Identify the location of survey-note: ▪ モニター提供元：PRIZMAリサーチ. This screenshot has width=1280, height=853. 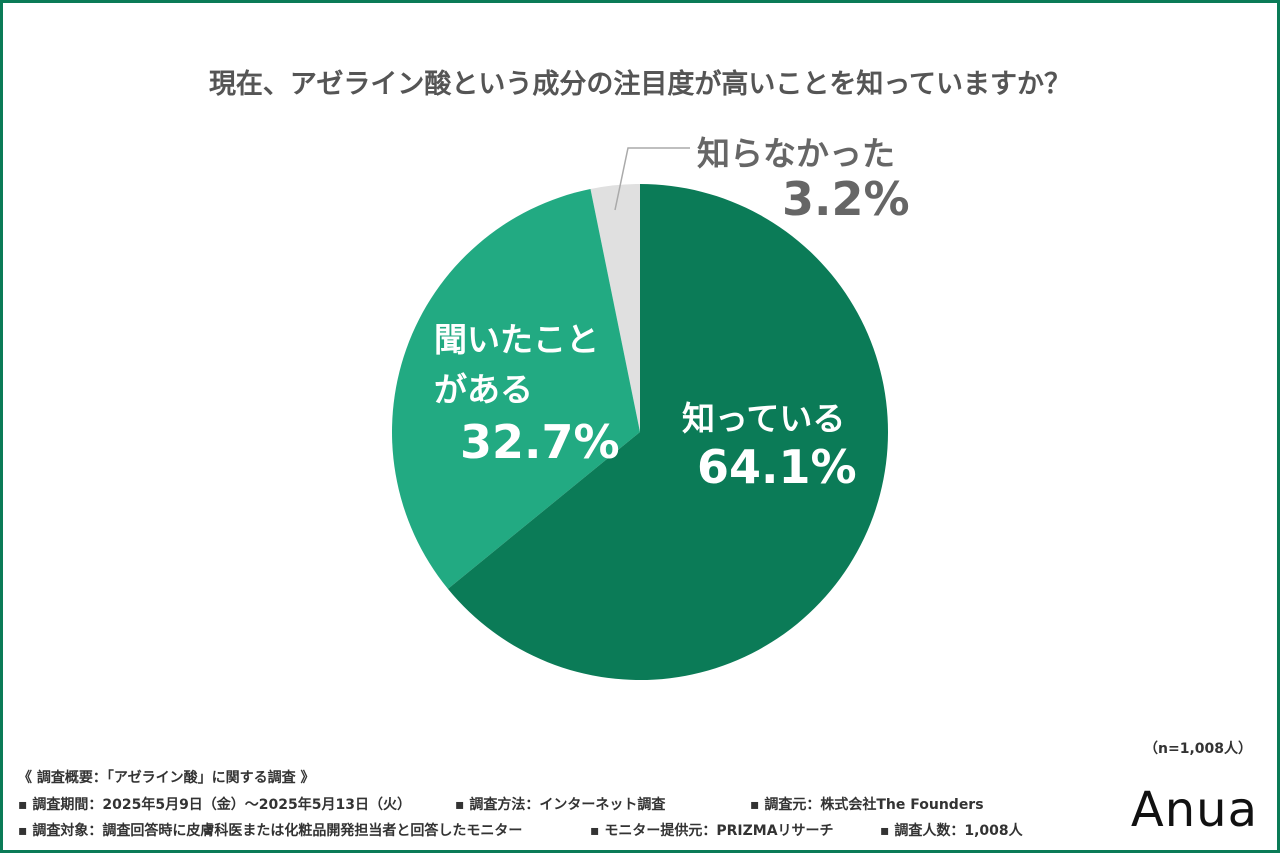
(712, 831).